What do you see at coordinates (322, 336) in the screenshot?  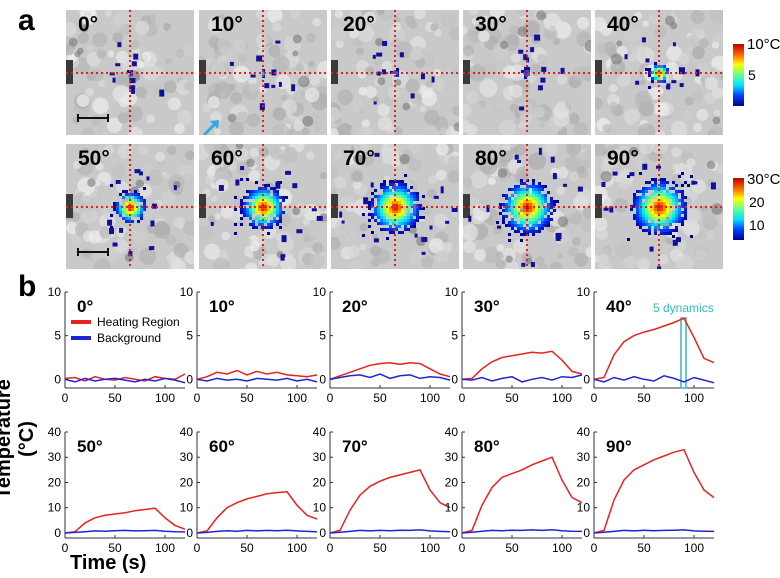 I see `y-tick-label: 5` at bounding box center [322, 336].